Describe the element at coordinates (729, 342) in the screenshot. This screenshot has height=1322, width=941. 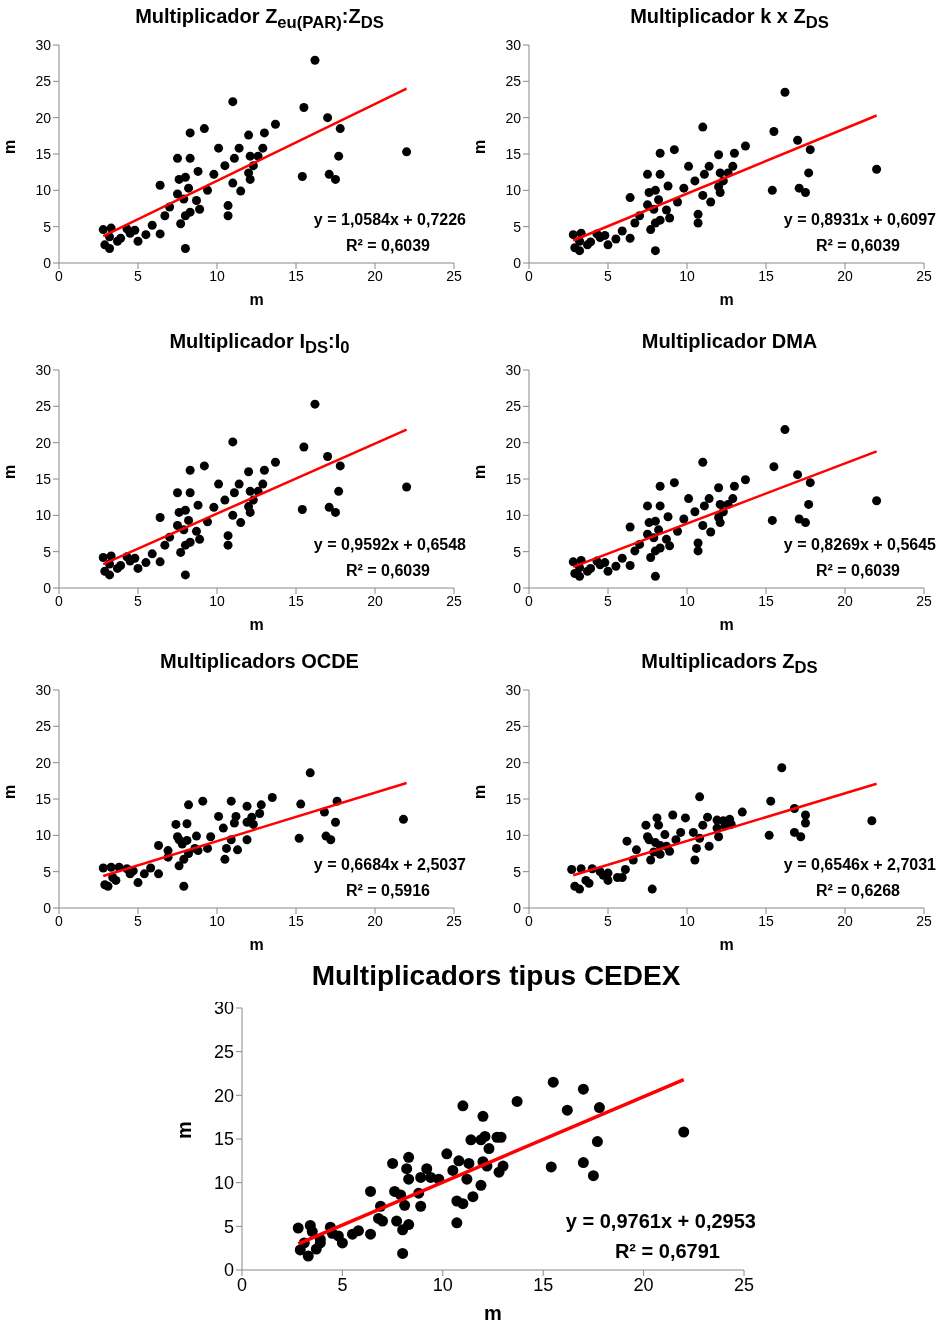
I see `chart-title: Multiplicador DMA` at that location.